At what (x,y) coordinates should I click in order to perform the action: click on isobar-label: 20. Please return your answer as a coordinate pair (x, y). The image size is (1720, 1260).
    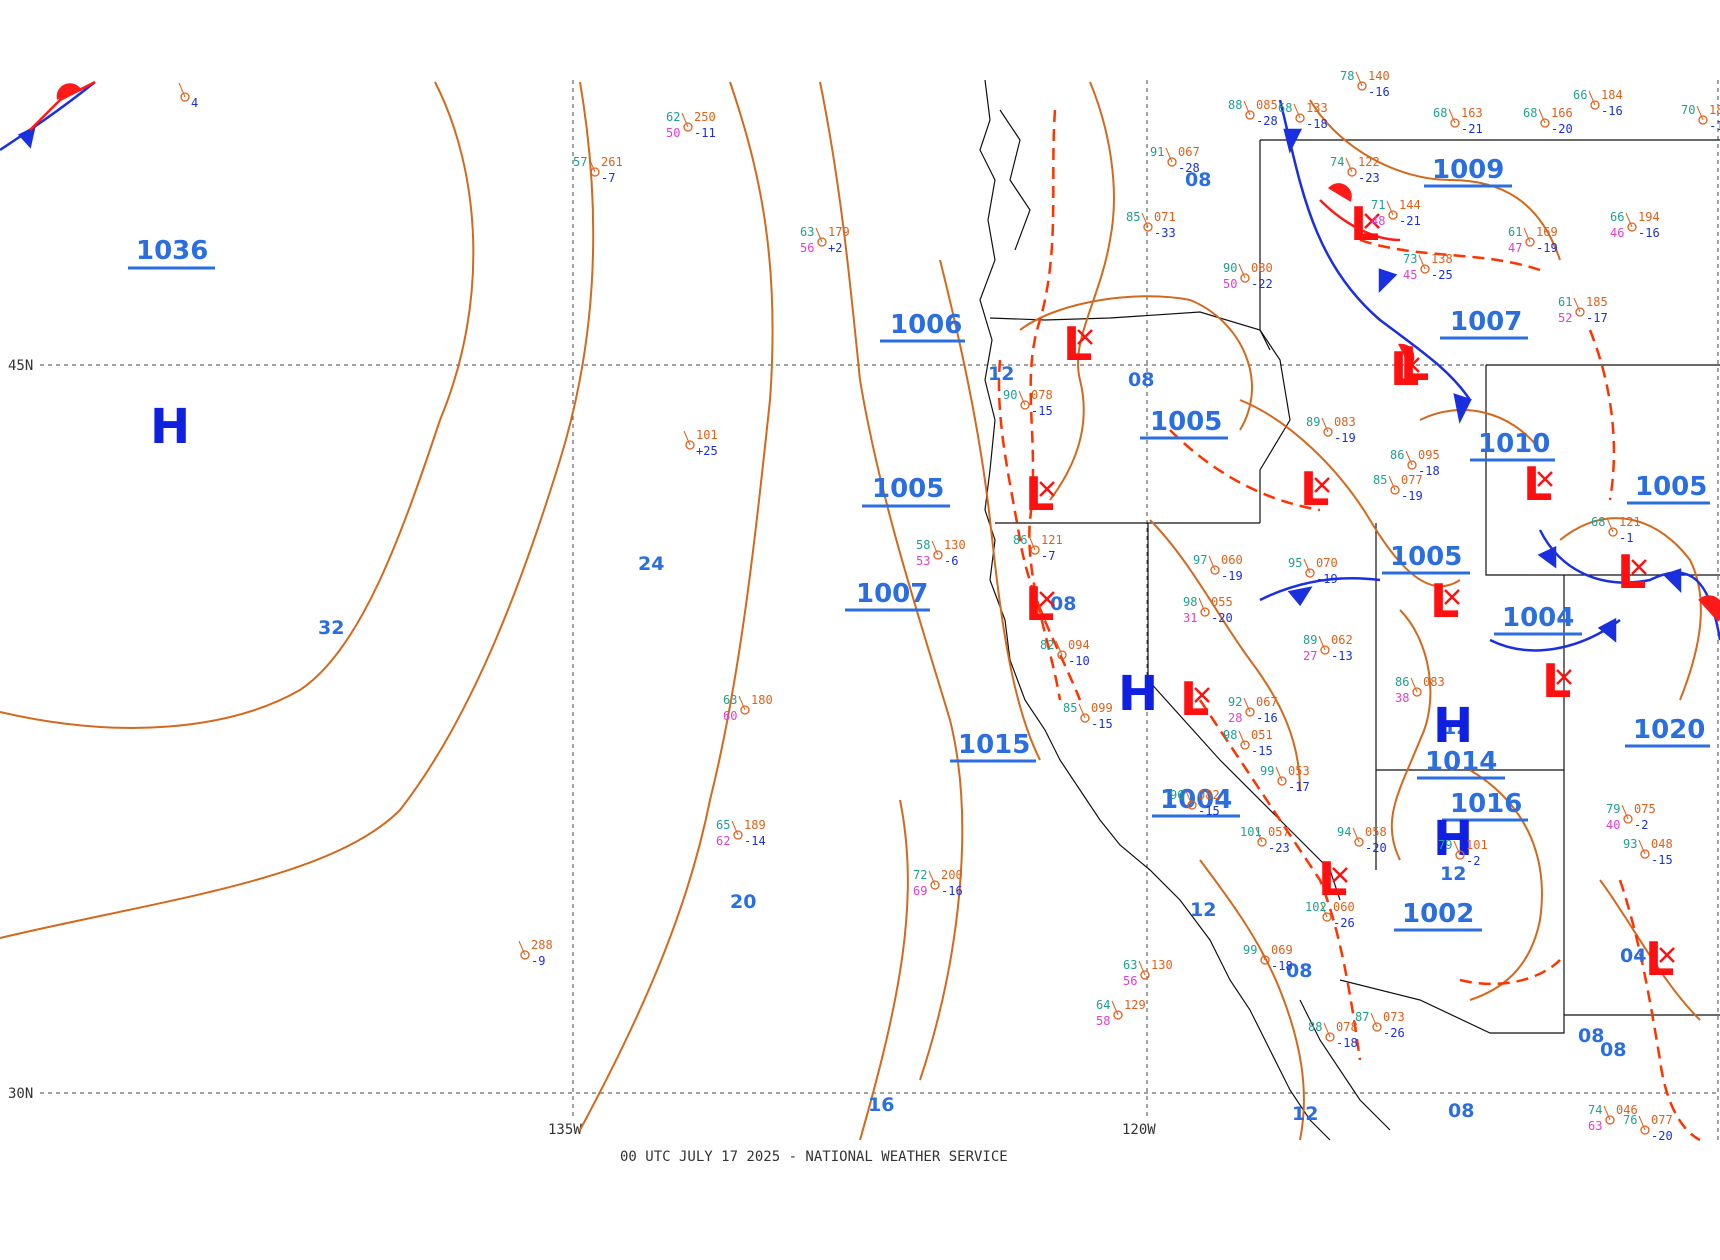
    Looking at the image, I should click on (743, 902).